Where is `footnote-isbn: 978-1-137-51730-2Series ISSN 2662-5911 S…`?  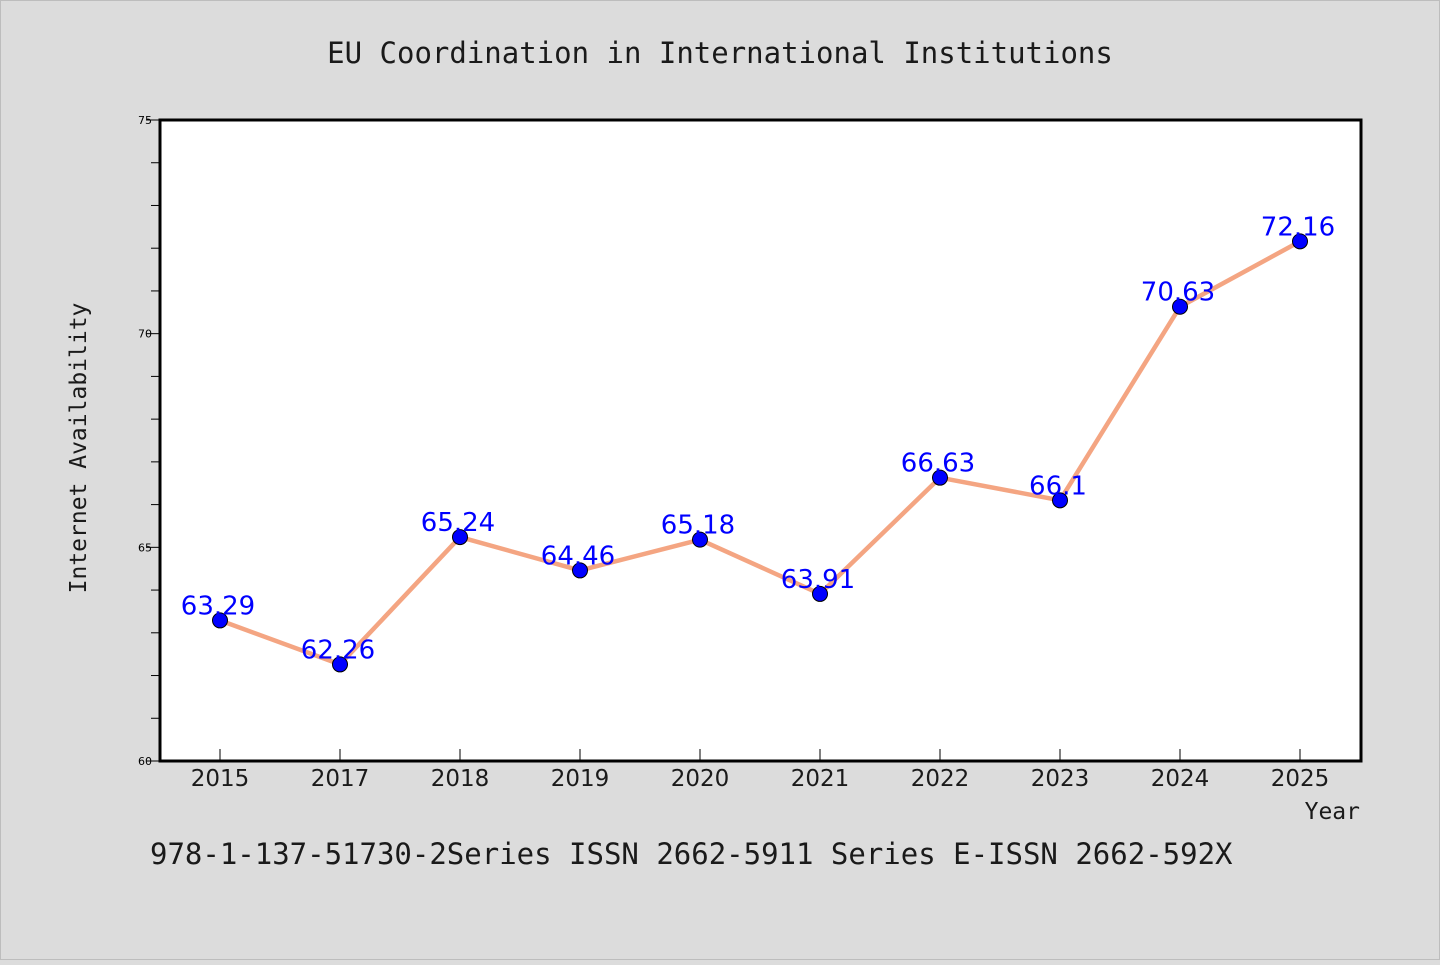
footnote-isbn: 978-1-137-51730-2Series ISSN 2662-5911 S… is located at coordinates (691, 854).